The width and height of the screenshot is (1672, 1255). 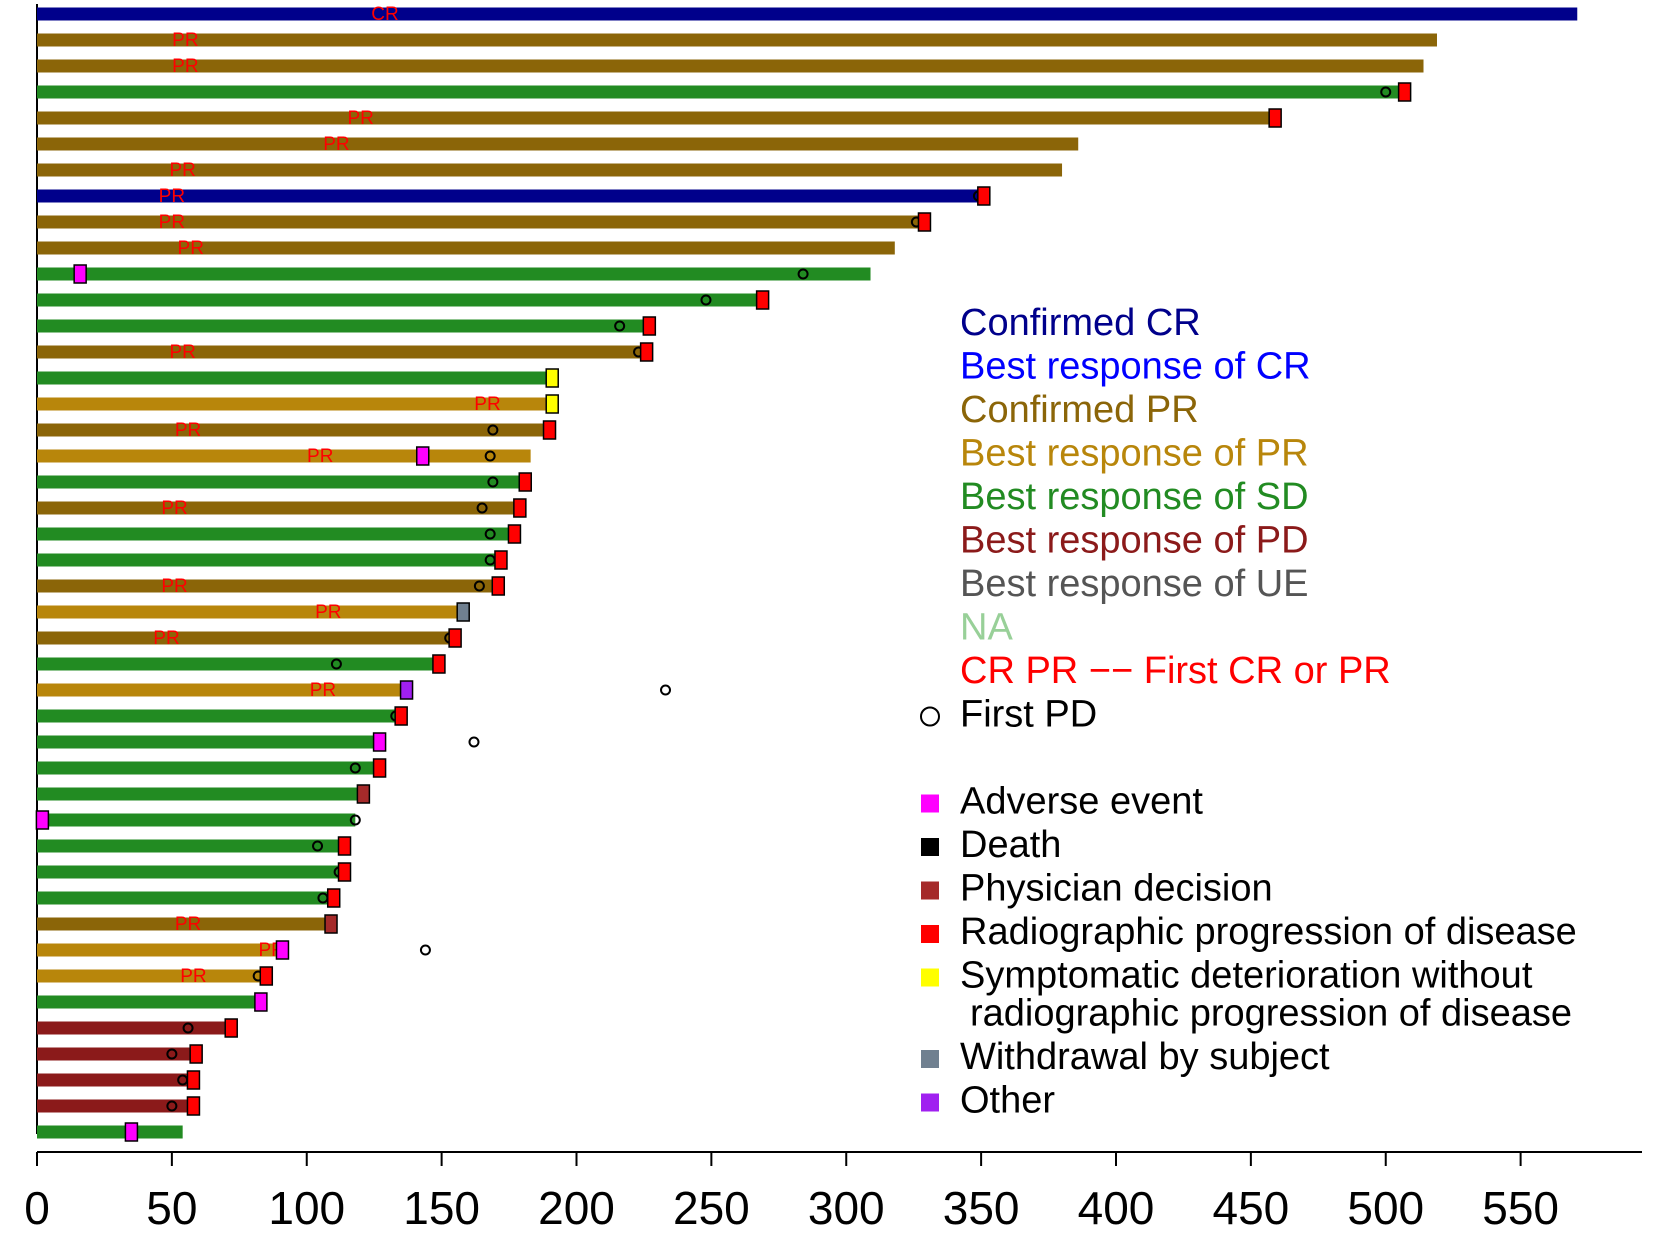 I want to click on legend-entry: NA, so click(x=986, y=628).